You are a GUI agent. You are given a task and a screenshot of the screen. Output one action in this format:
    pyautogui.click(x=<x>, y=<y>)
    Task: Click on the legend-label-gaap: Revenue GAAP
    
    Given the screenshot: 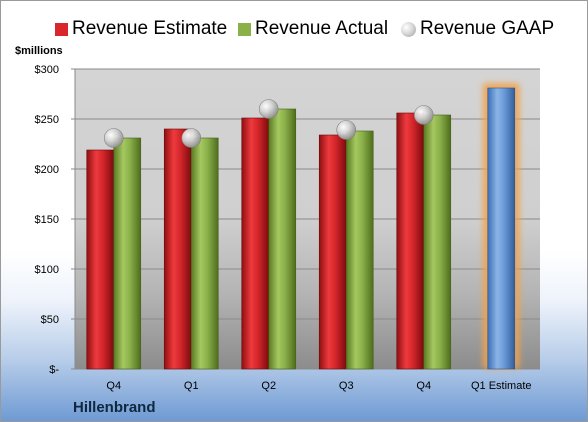 What is the action you would take?
    pyautogui.click(x=487, y=28)
    